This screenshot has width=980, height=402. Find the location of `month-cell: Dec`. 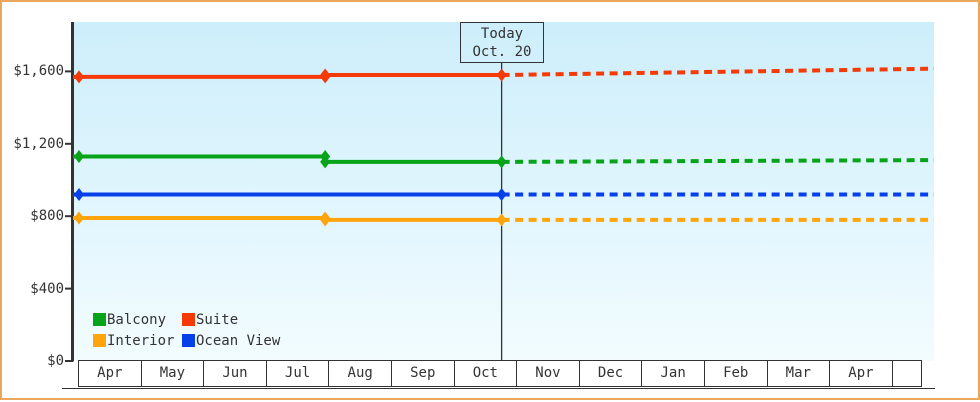

month-cell: Dec is located at coordinates (610, 373).